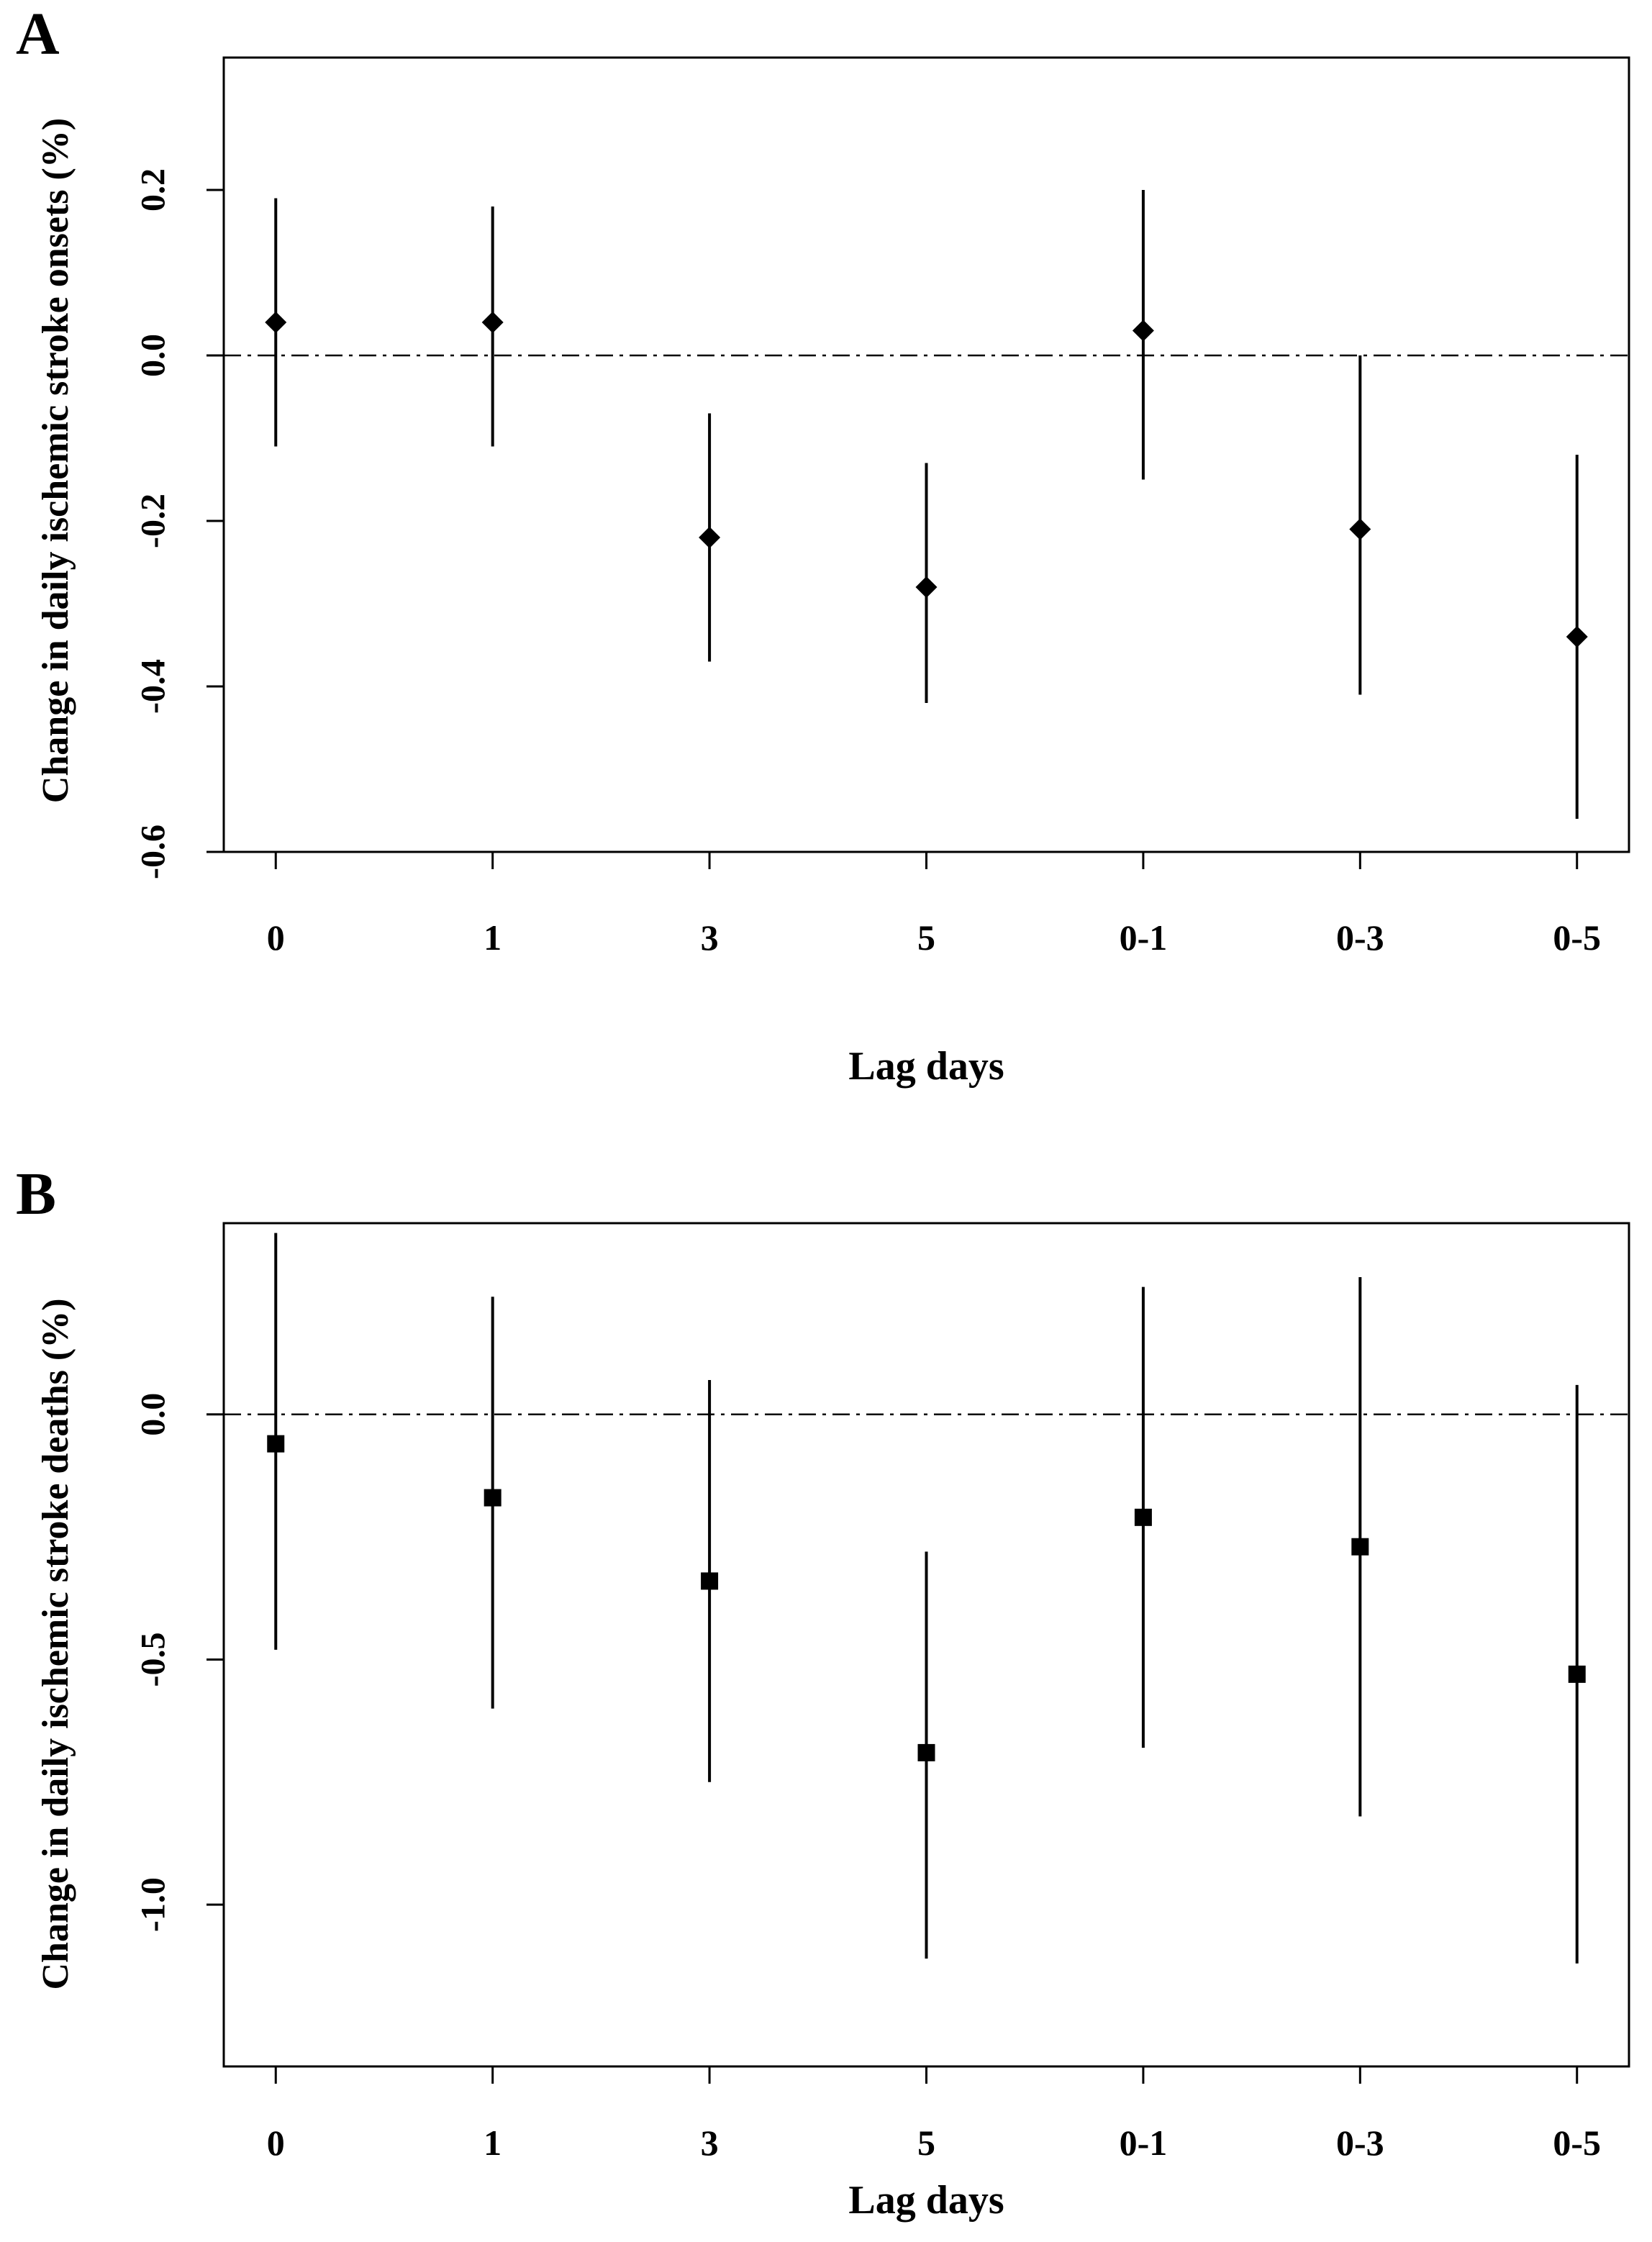 The height and width of the screenshot is (2242, 1652). Describe the element at coordinates (38, 34) in the screenshot. I see `panel-a-letter: A` at that location.